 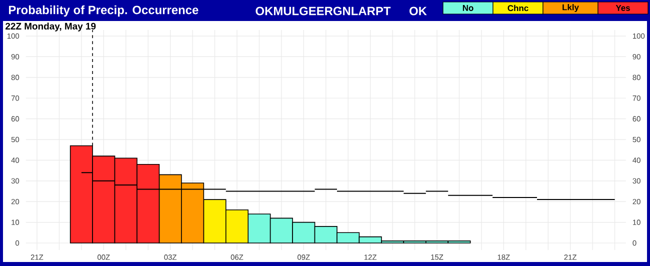 What do you see at coordinates (418, 11) in the screenshot?
I see `text: OK` at bounding box center [418, 11].